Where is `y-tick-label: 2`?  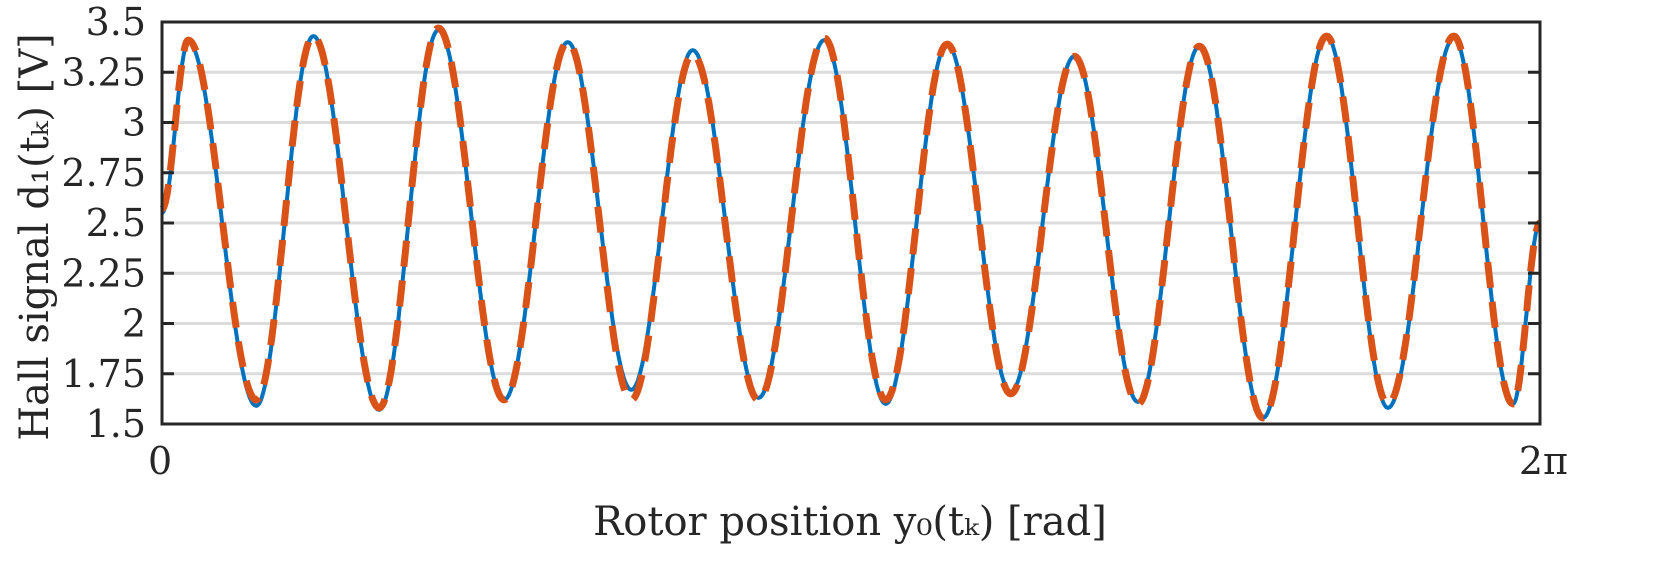 y-tick-label: 2 is located at coordinates (134, 324).